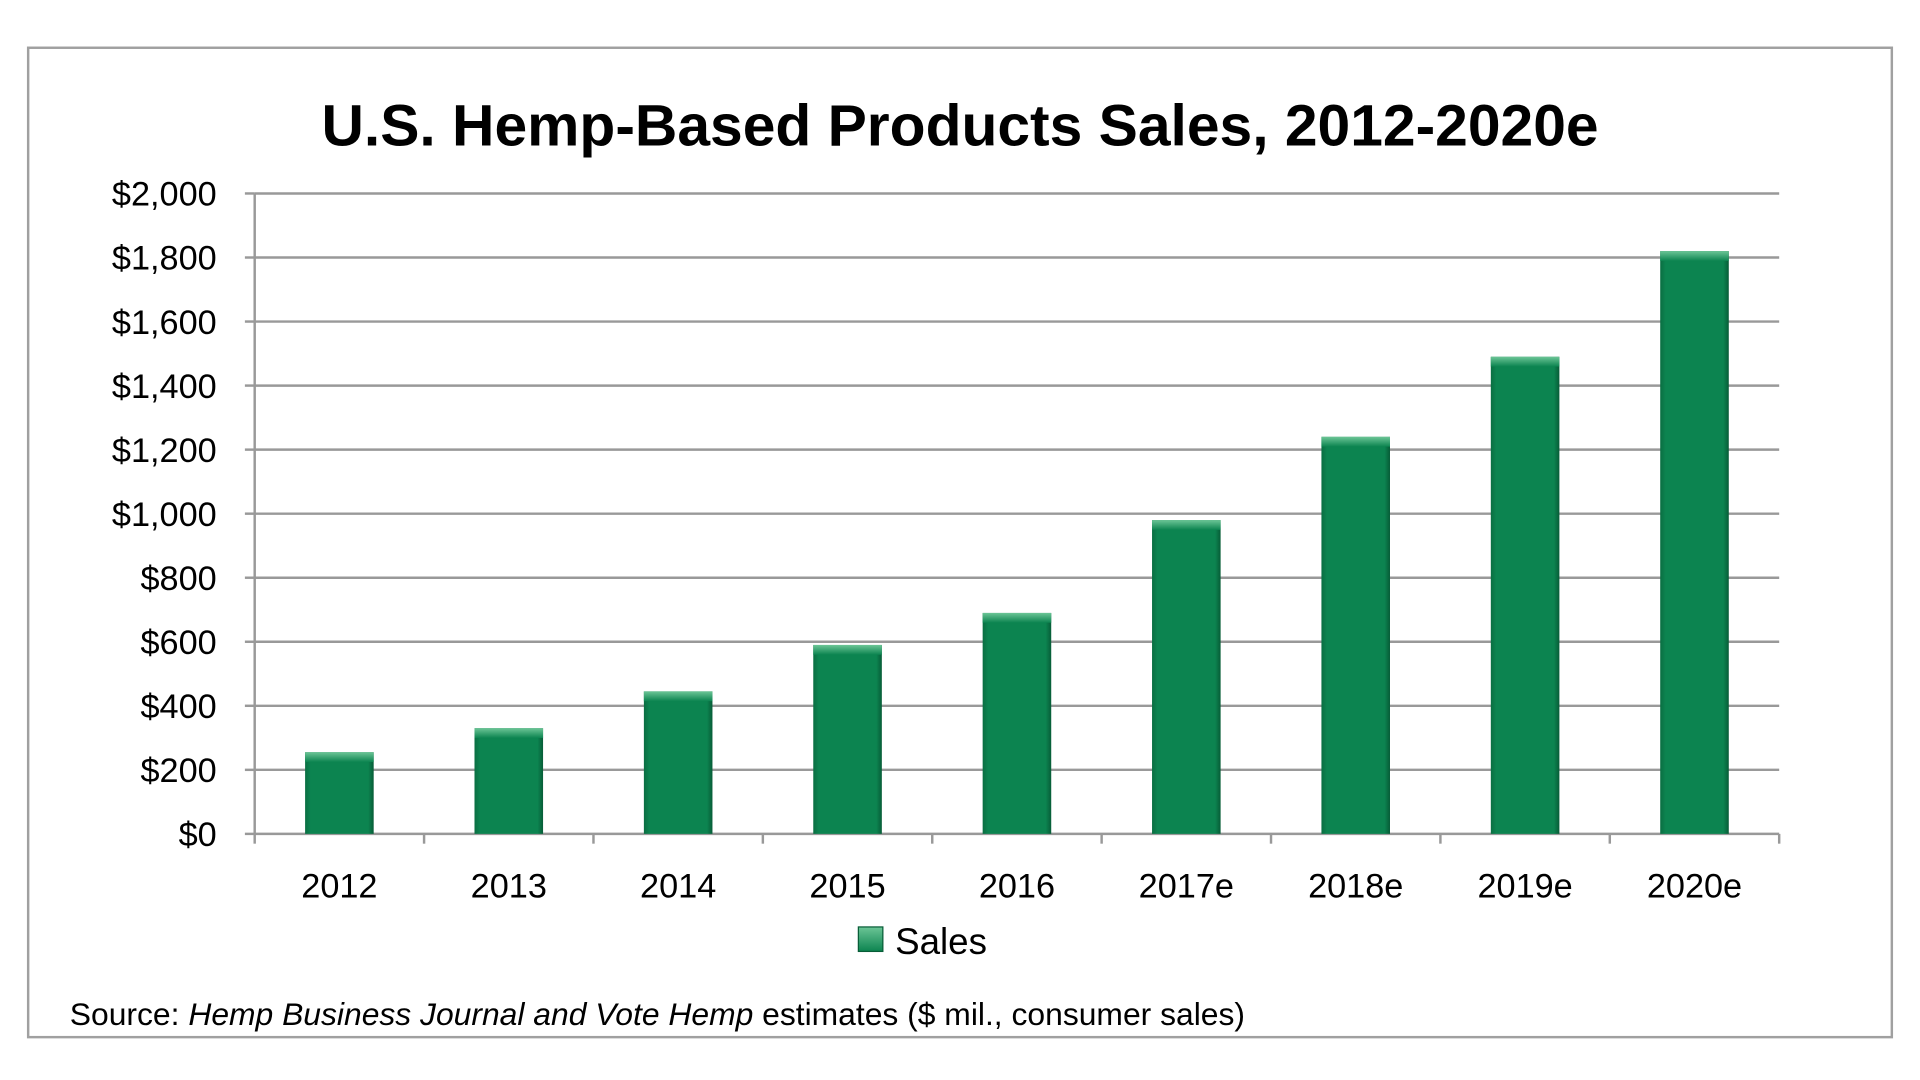 Image resolution: width=1920 pixels, height=1080 pixels. I want to click on y-tick-label: $1,400, so click(164, 387).